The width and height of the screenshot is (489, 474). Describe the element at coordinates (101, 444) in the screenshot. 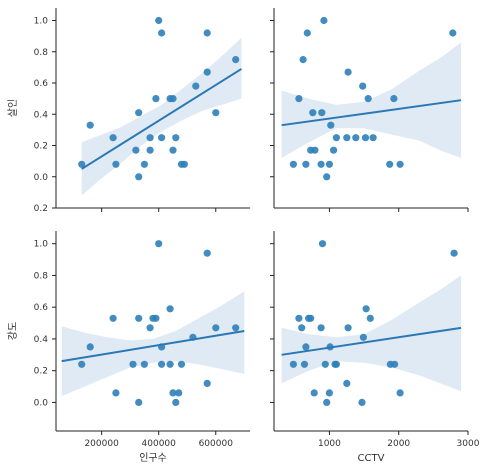

I see `x-tick-label: 200000` at that location.